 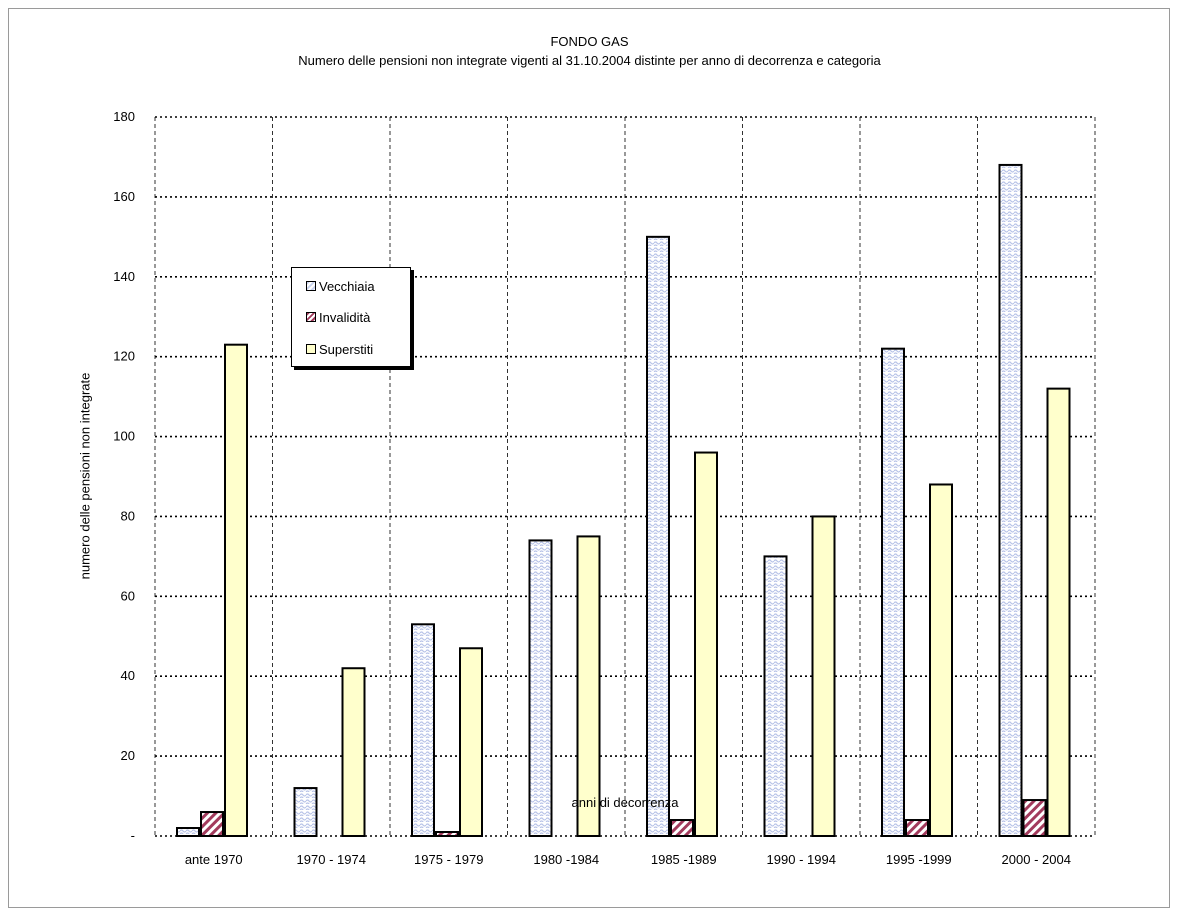 What do you see at coordinates (589, 41) in the screenshot?
I see `chart-title: FONDO GAS` at bounding box center [589, 41].